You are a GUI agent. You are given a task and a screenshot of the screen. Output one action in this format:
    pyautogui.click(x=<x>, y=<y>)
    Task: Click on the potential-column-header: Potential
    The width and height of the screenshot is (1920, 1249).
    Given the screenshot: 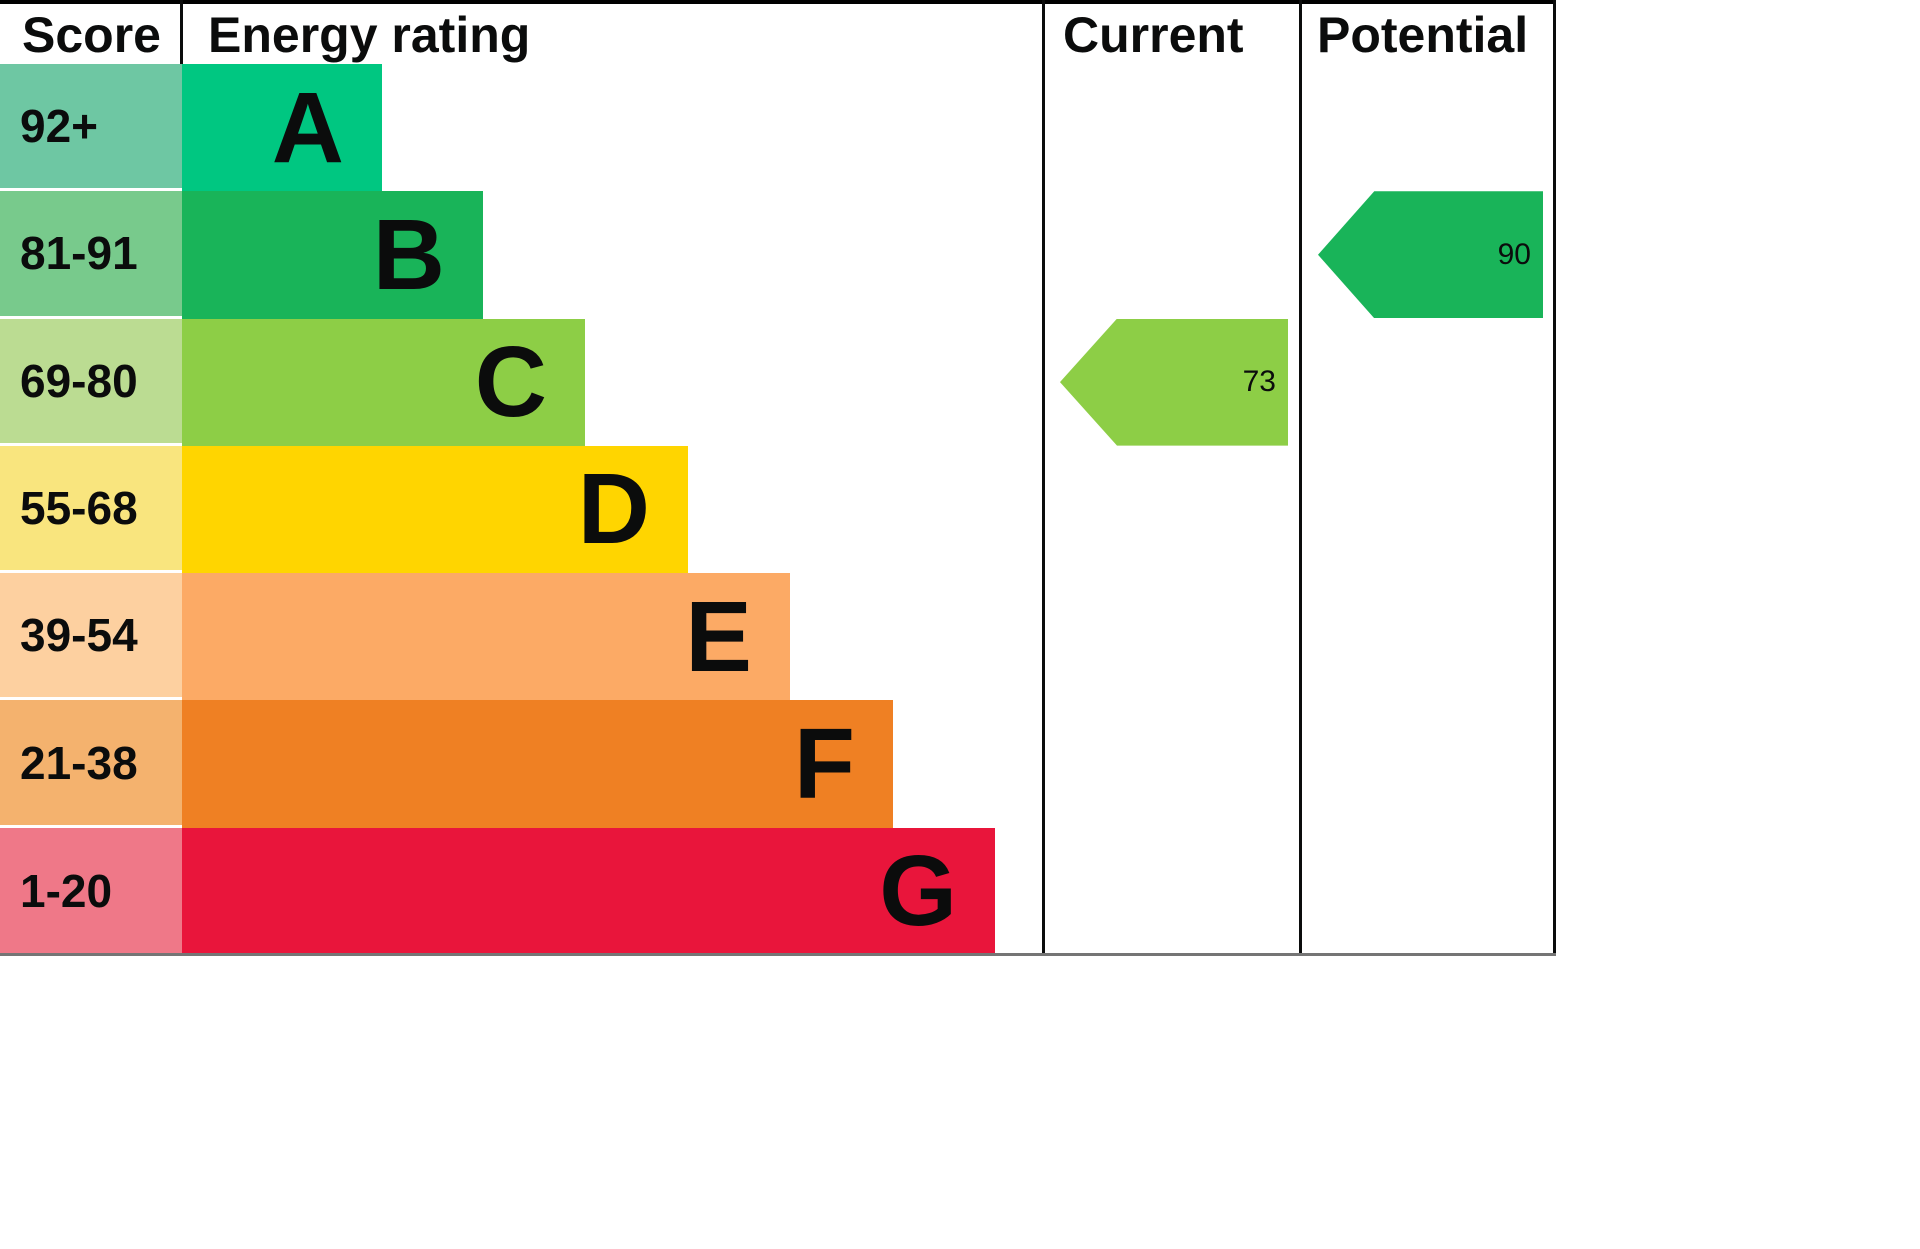 What is the action you would take?
    pyautogui.click(x=1423, y=35)
    